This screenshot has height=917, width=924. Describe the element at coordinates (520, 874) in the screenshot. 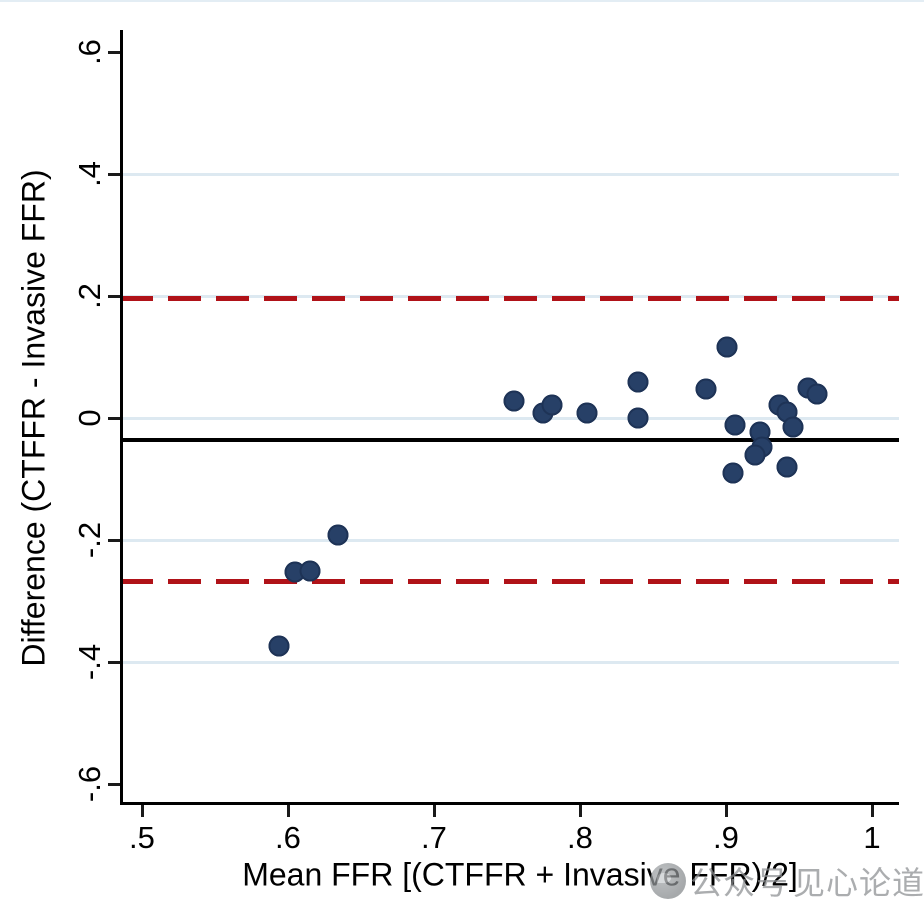

I see `x-axis-title: Mean FFR [(CTFFR + Invasive FFR)/2]` at that location.